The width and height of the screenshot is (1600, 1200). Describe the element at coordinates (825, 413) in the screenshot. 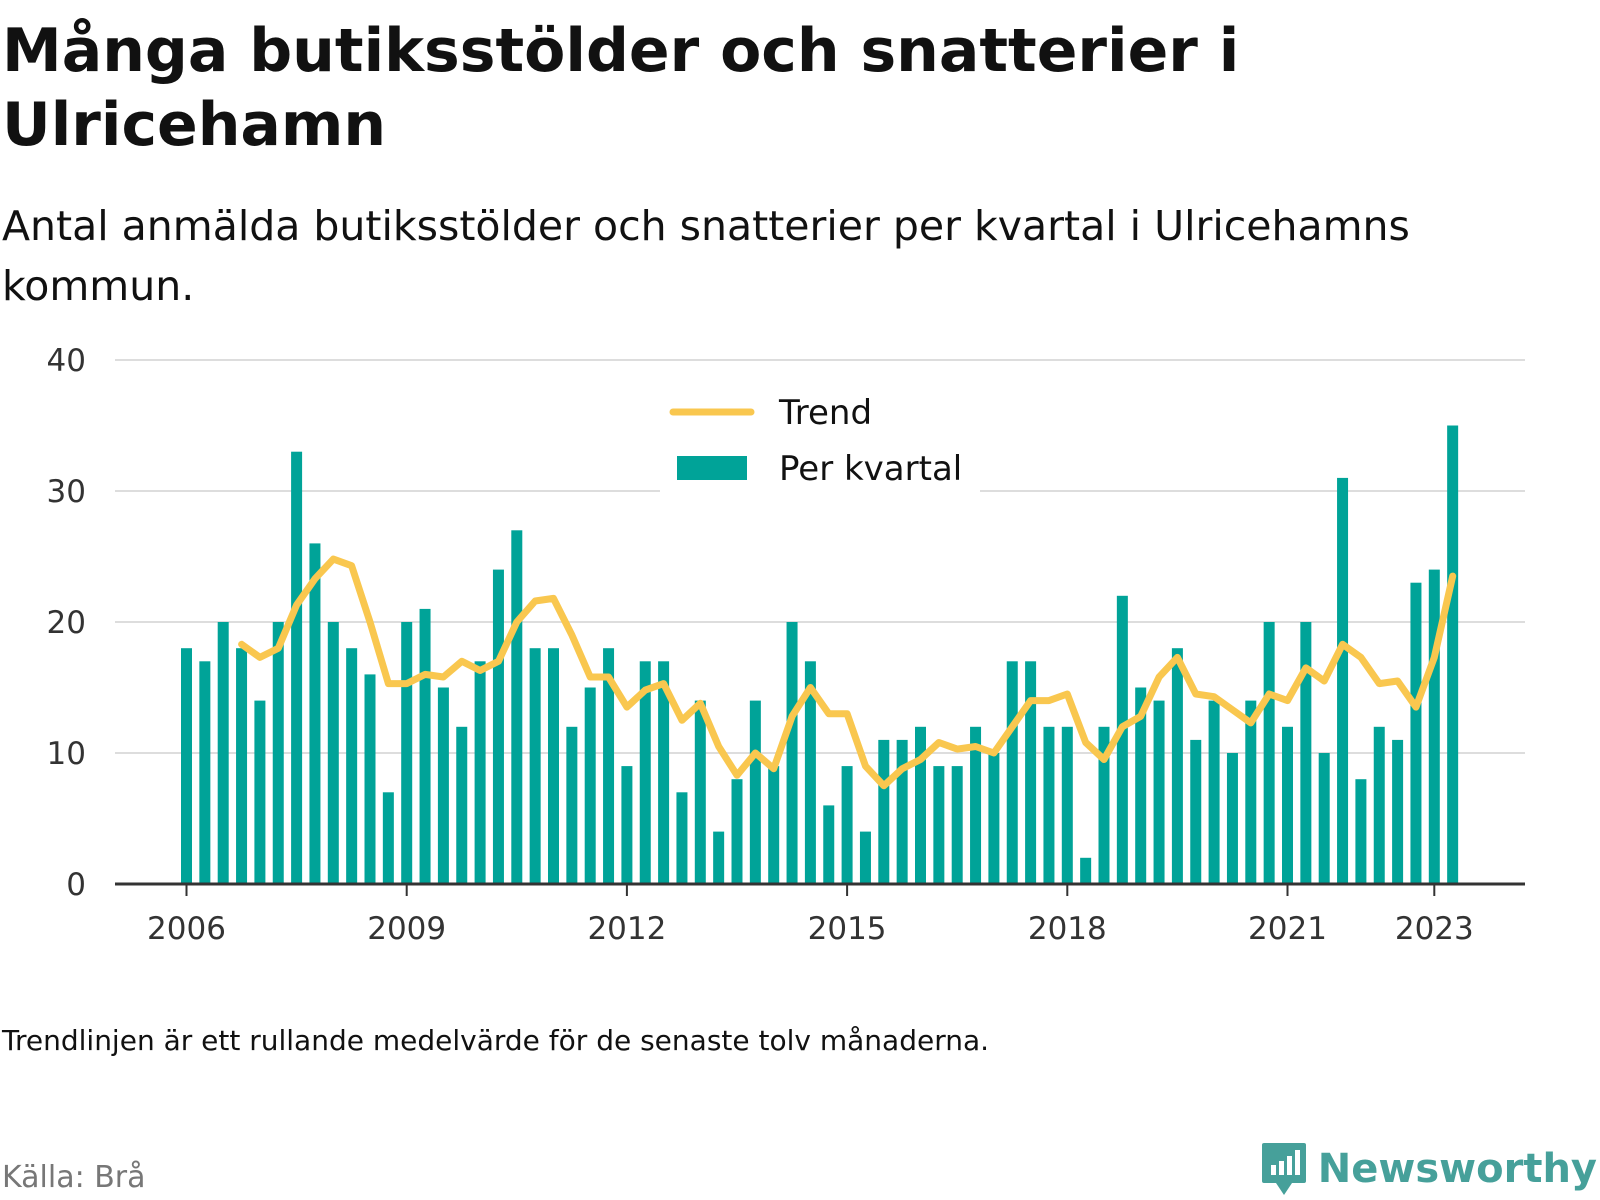

I see `legend-trend-label: Trend` at that location.